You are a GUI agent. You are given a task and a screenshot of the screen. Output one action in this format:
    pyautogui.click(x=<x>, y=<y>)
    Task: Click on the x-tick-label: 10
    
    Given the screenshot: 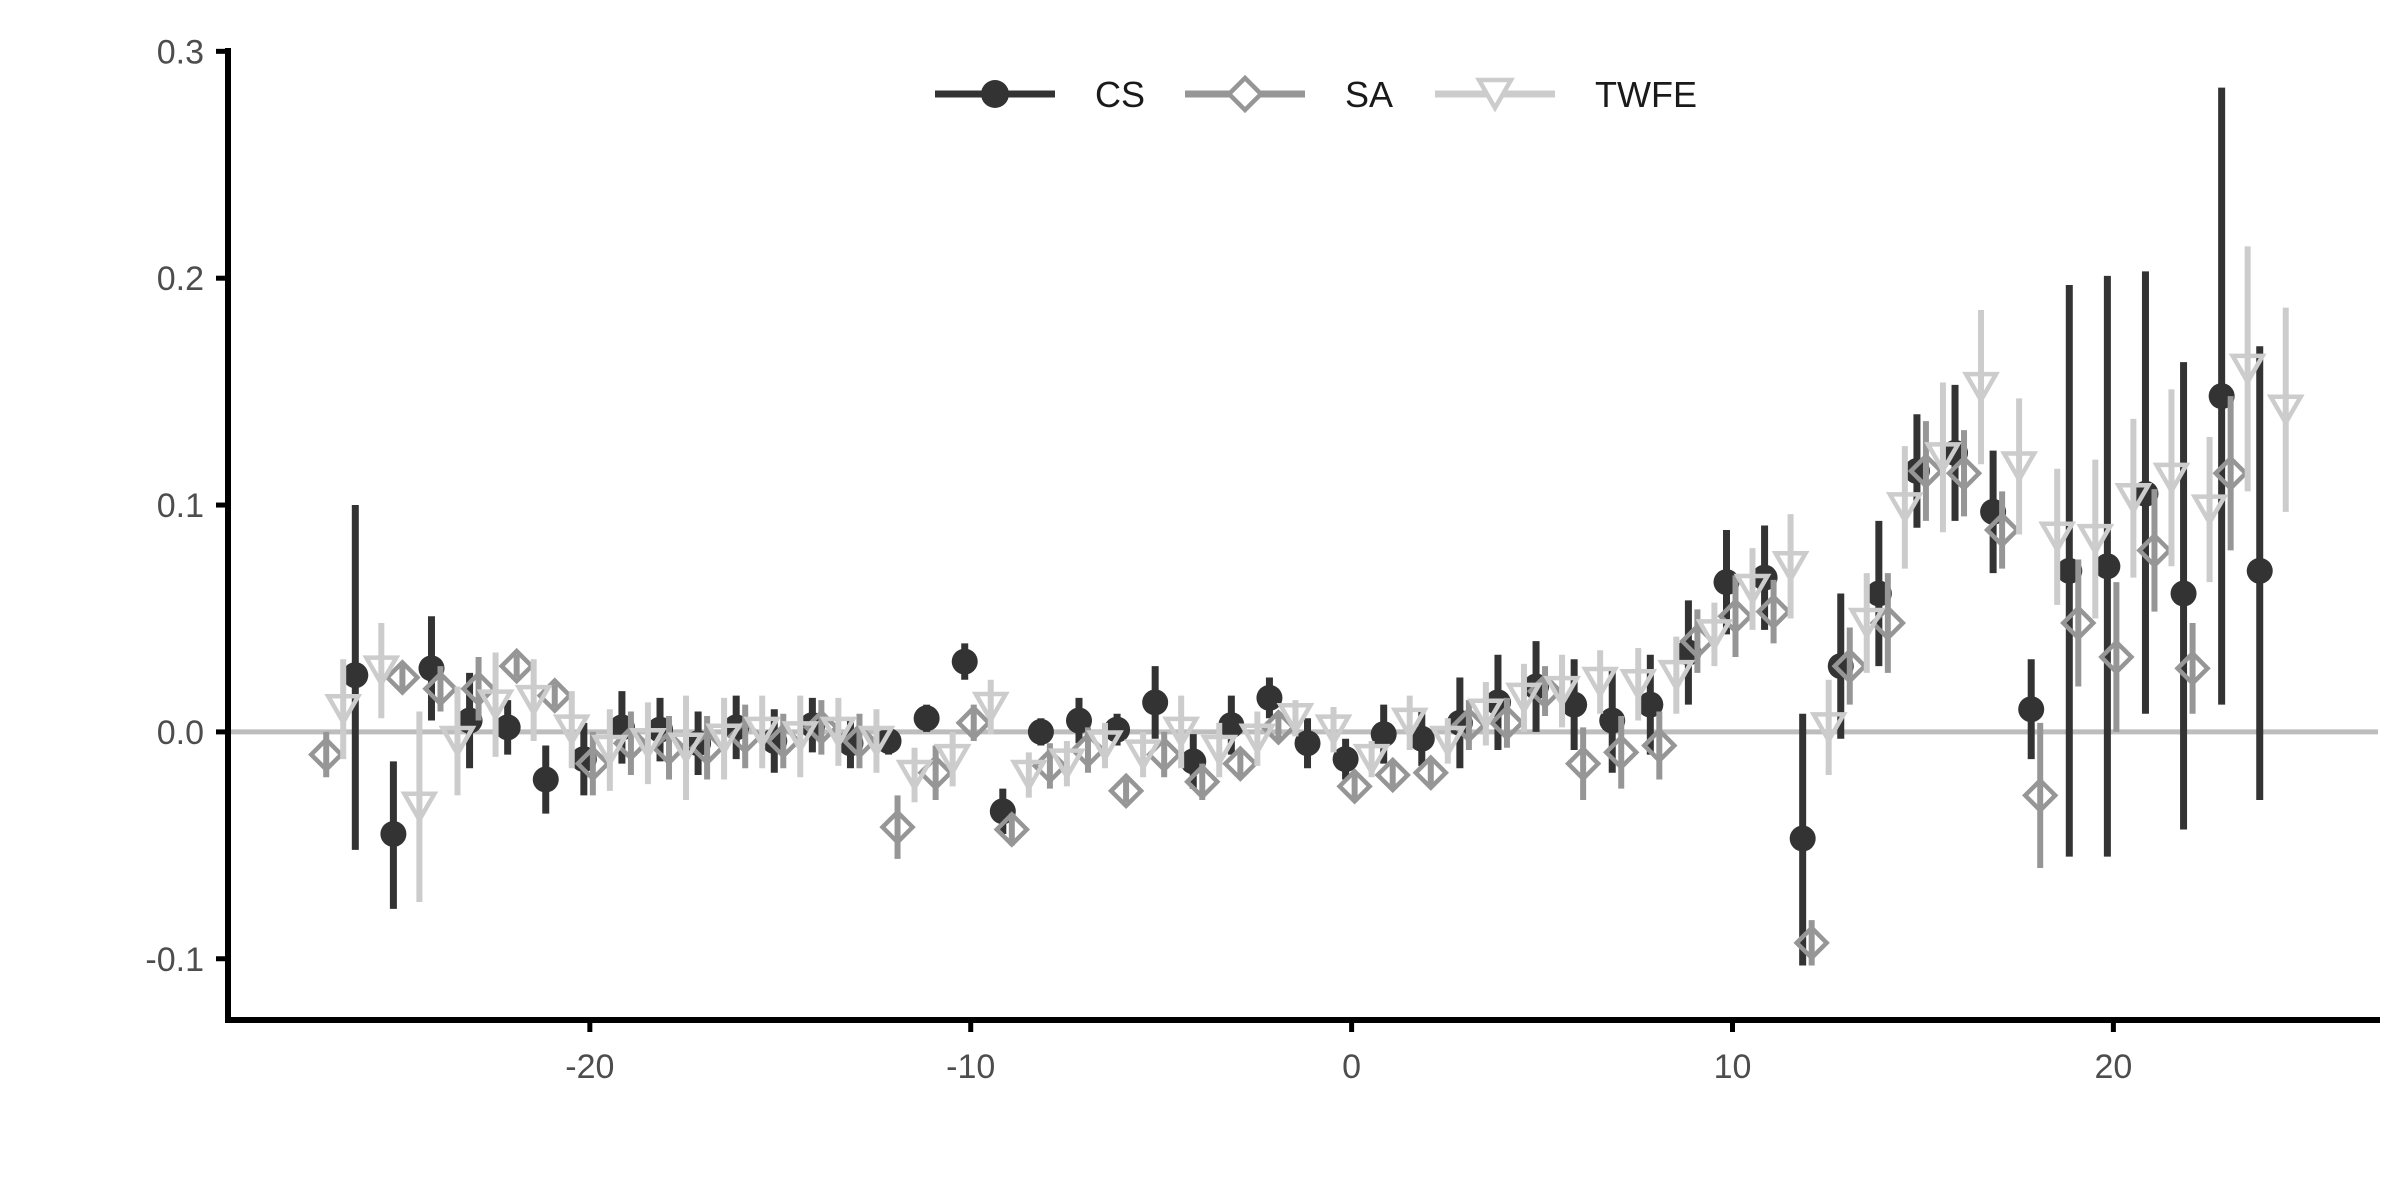 What is the action you would take?
    pyautogui.click(x=1733, y=1067)
    